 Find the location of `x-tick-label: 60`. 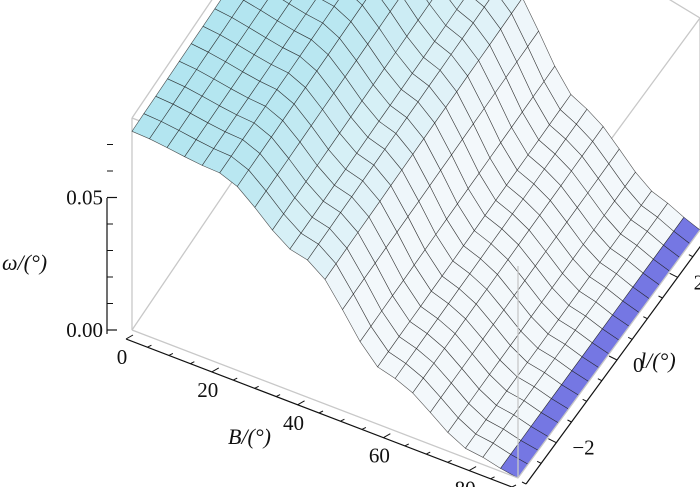

x-tick-label: 60 is located at coordinates (379, 456).